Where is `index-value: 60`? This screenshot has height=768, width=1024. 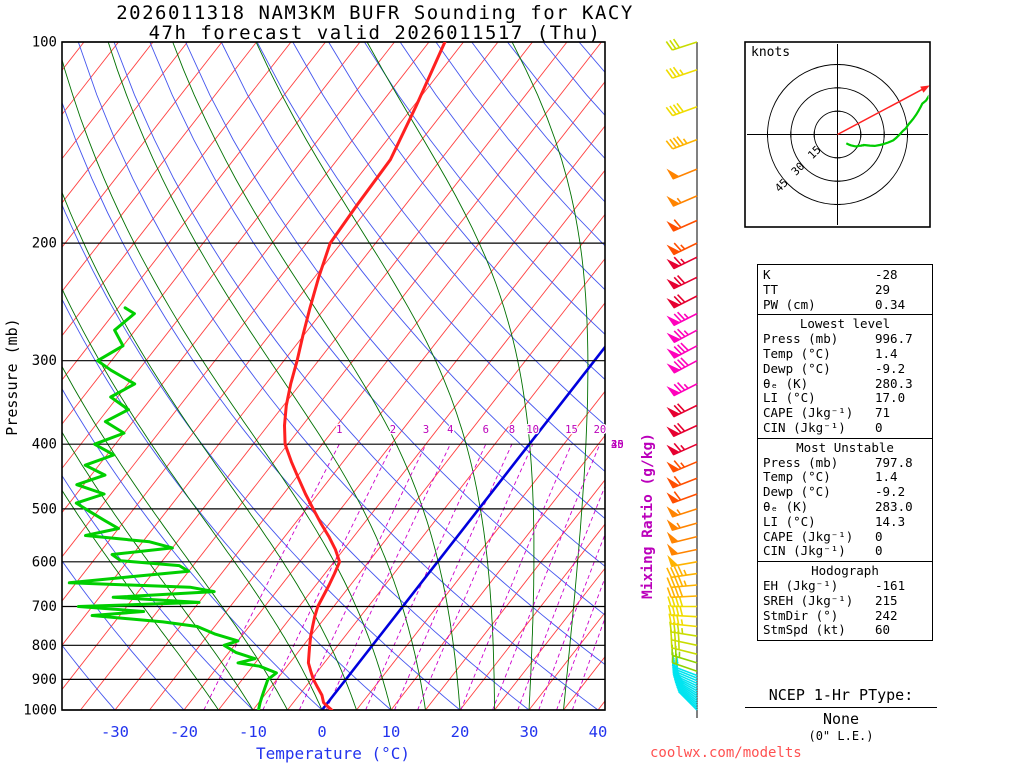 index-value: 60 is located at coordinates (883, 630).